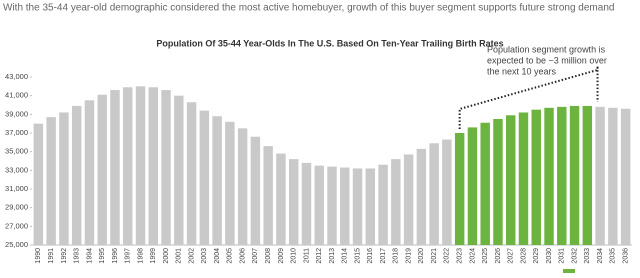  What do you see at coordinates (16, 225) in the screenshot?
I see `y-tick-label: 27,000` at bounding box center [16, 225].